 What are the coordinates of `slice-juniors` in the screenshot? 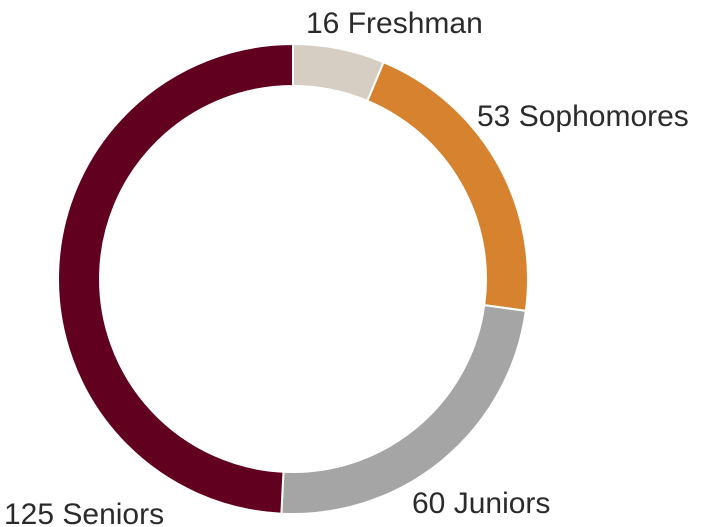 It's located at (403, 409).